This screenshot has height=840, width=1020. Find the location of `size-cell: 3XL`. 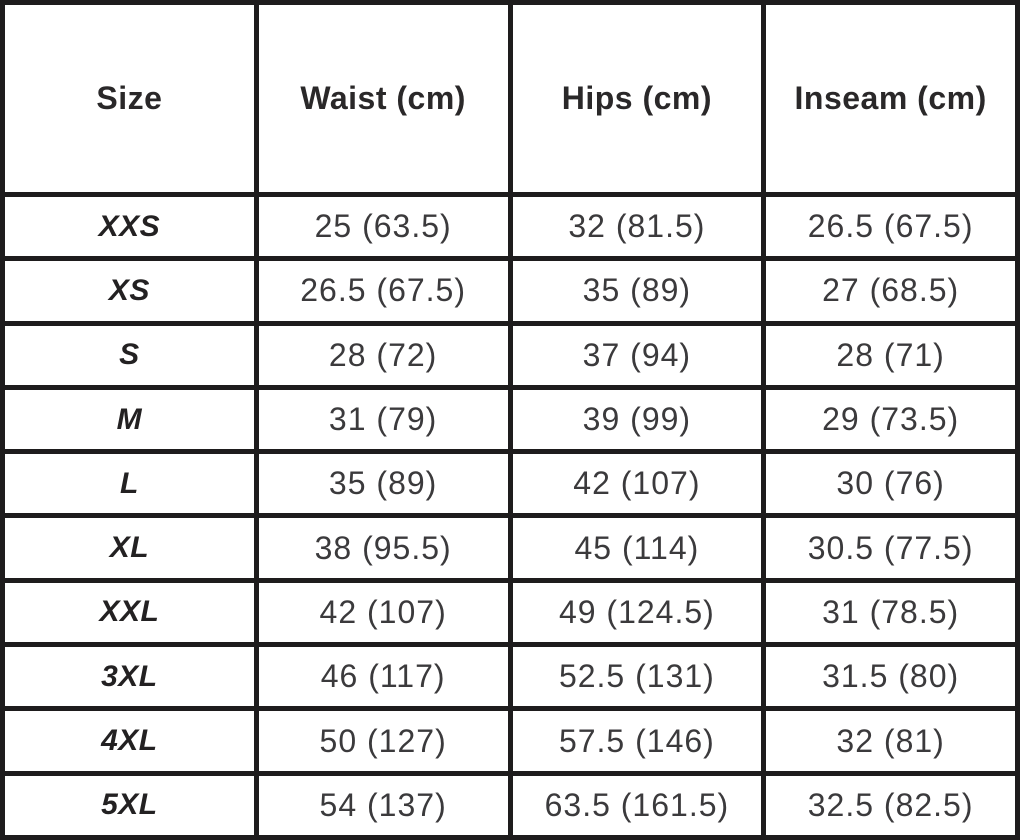

size-cell: 3XL is located at coordinates (129, 677).